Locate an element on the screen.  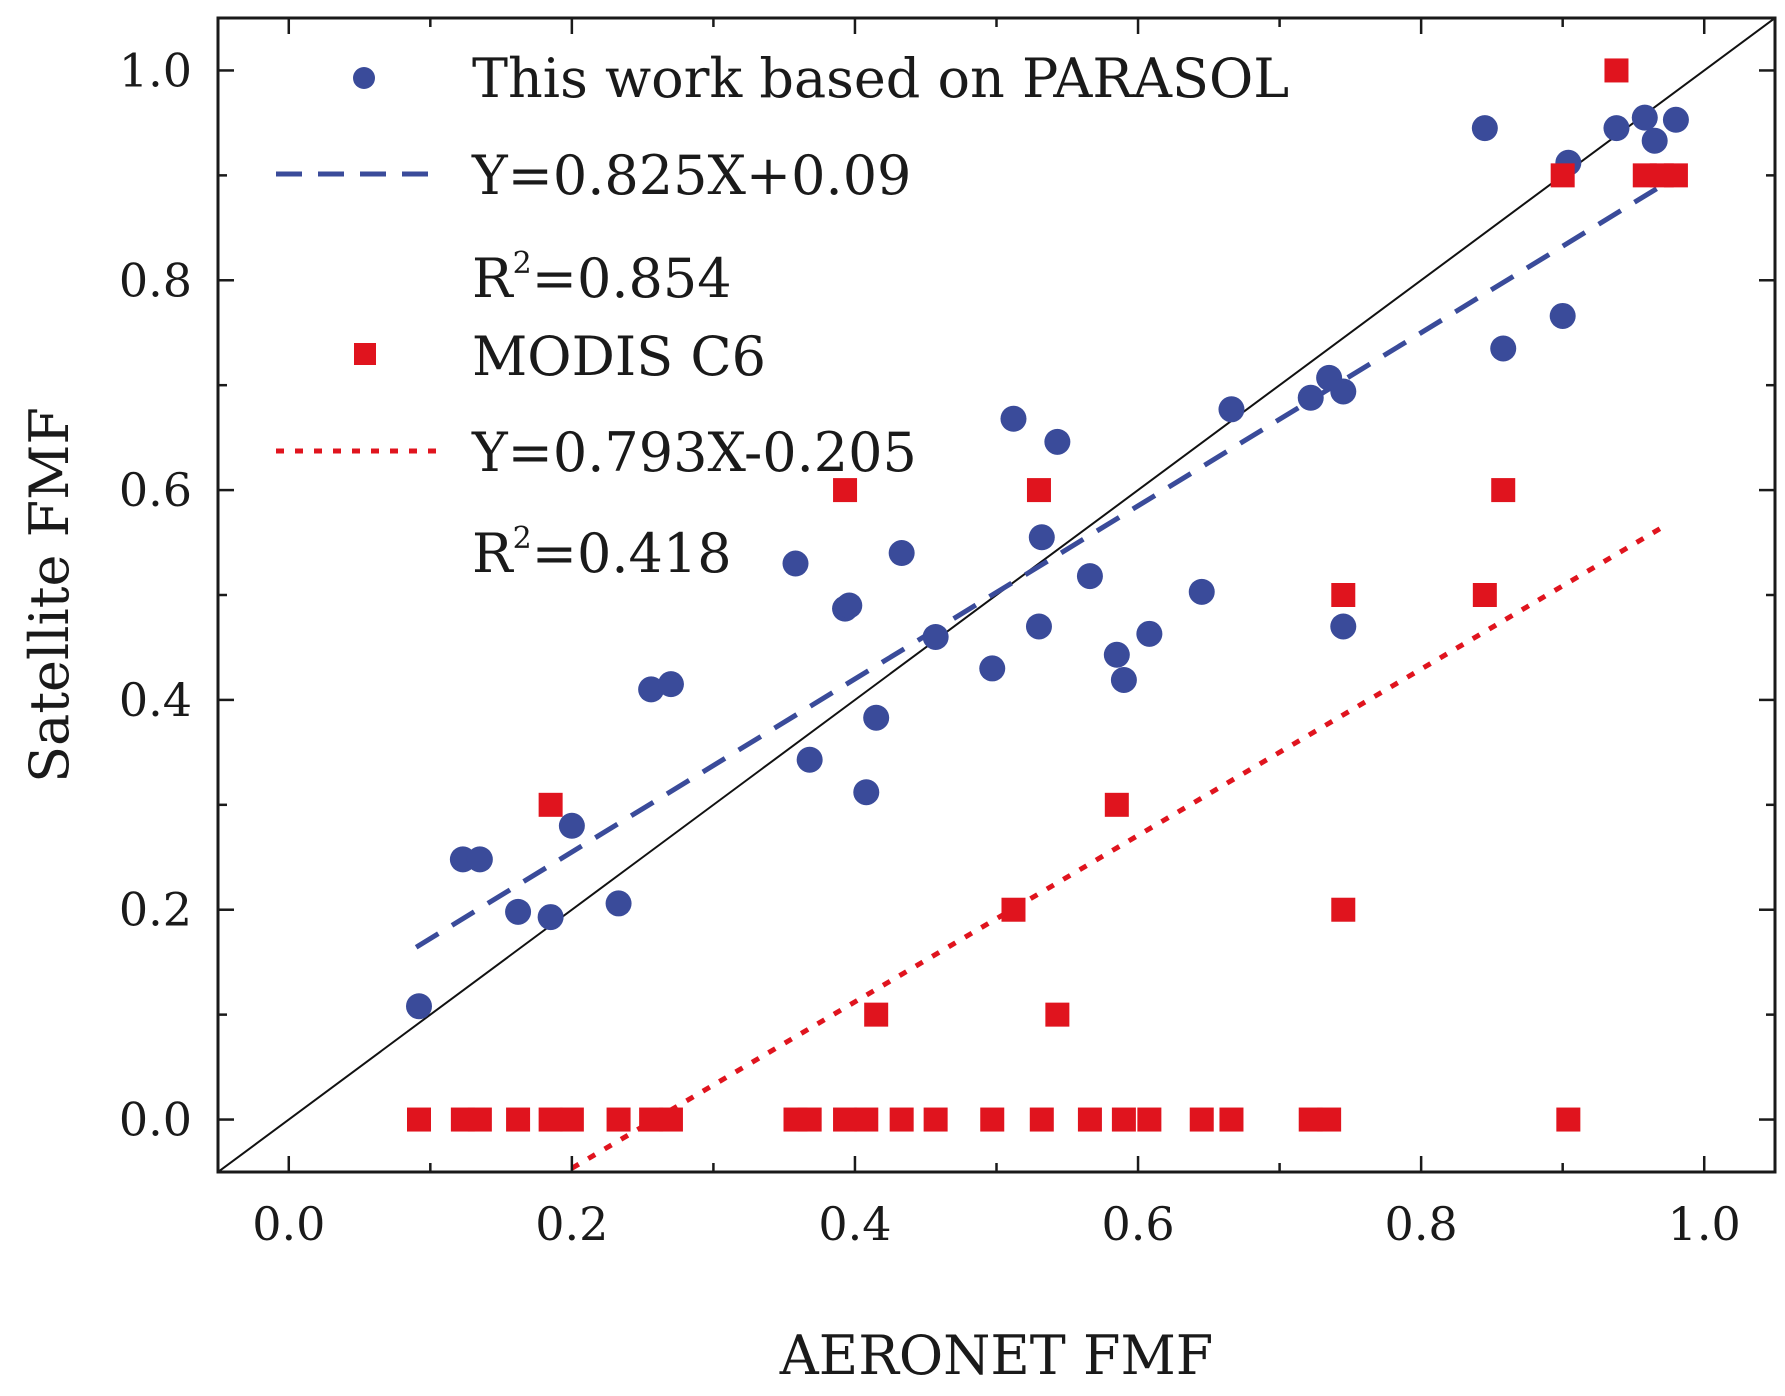
x-tick-label-0: 0.0 is located at coordinates (288, 1224).